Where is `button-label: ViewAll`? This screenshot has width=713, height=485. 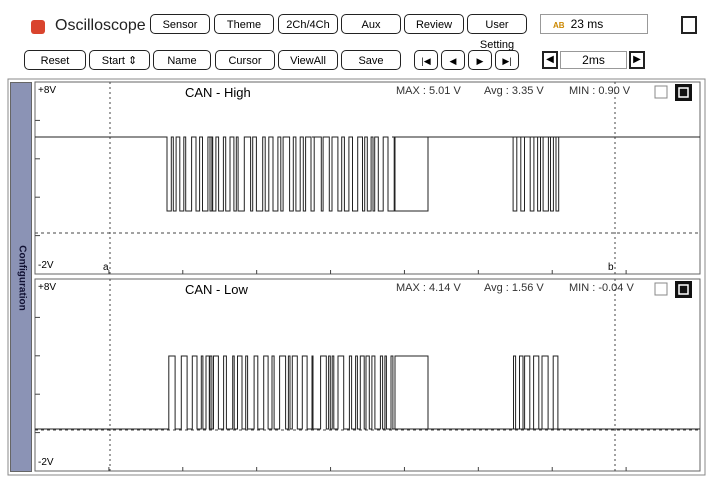 button-label: ViewAll is located at coordinates (308, 61).